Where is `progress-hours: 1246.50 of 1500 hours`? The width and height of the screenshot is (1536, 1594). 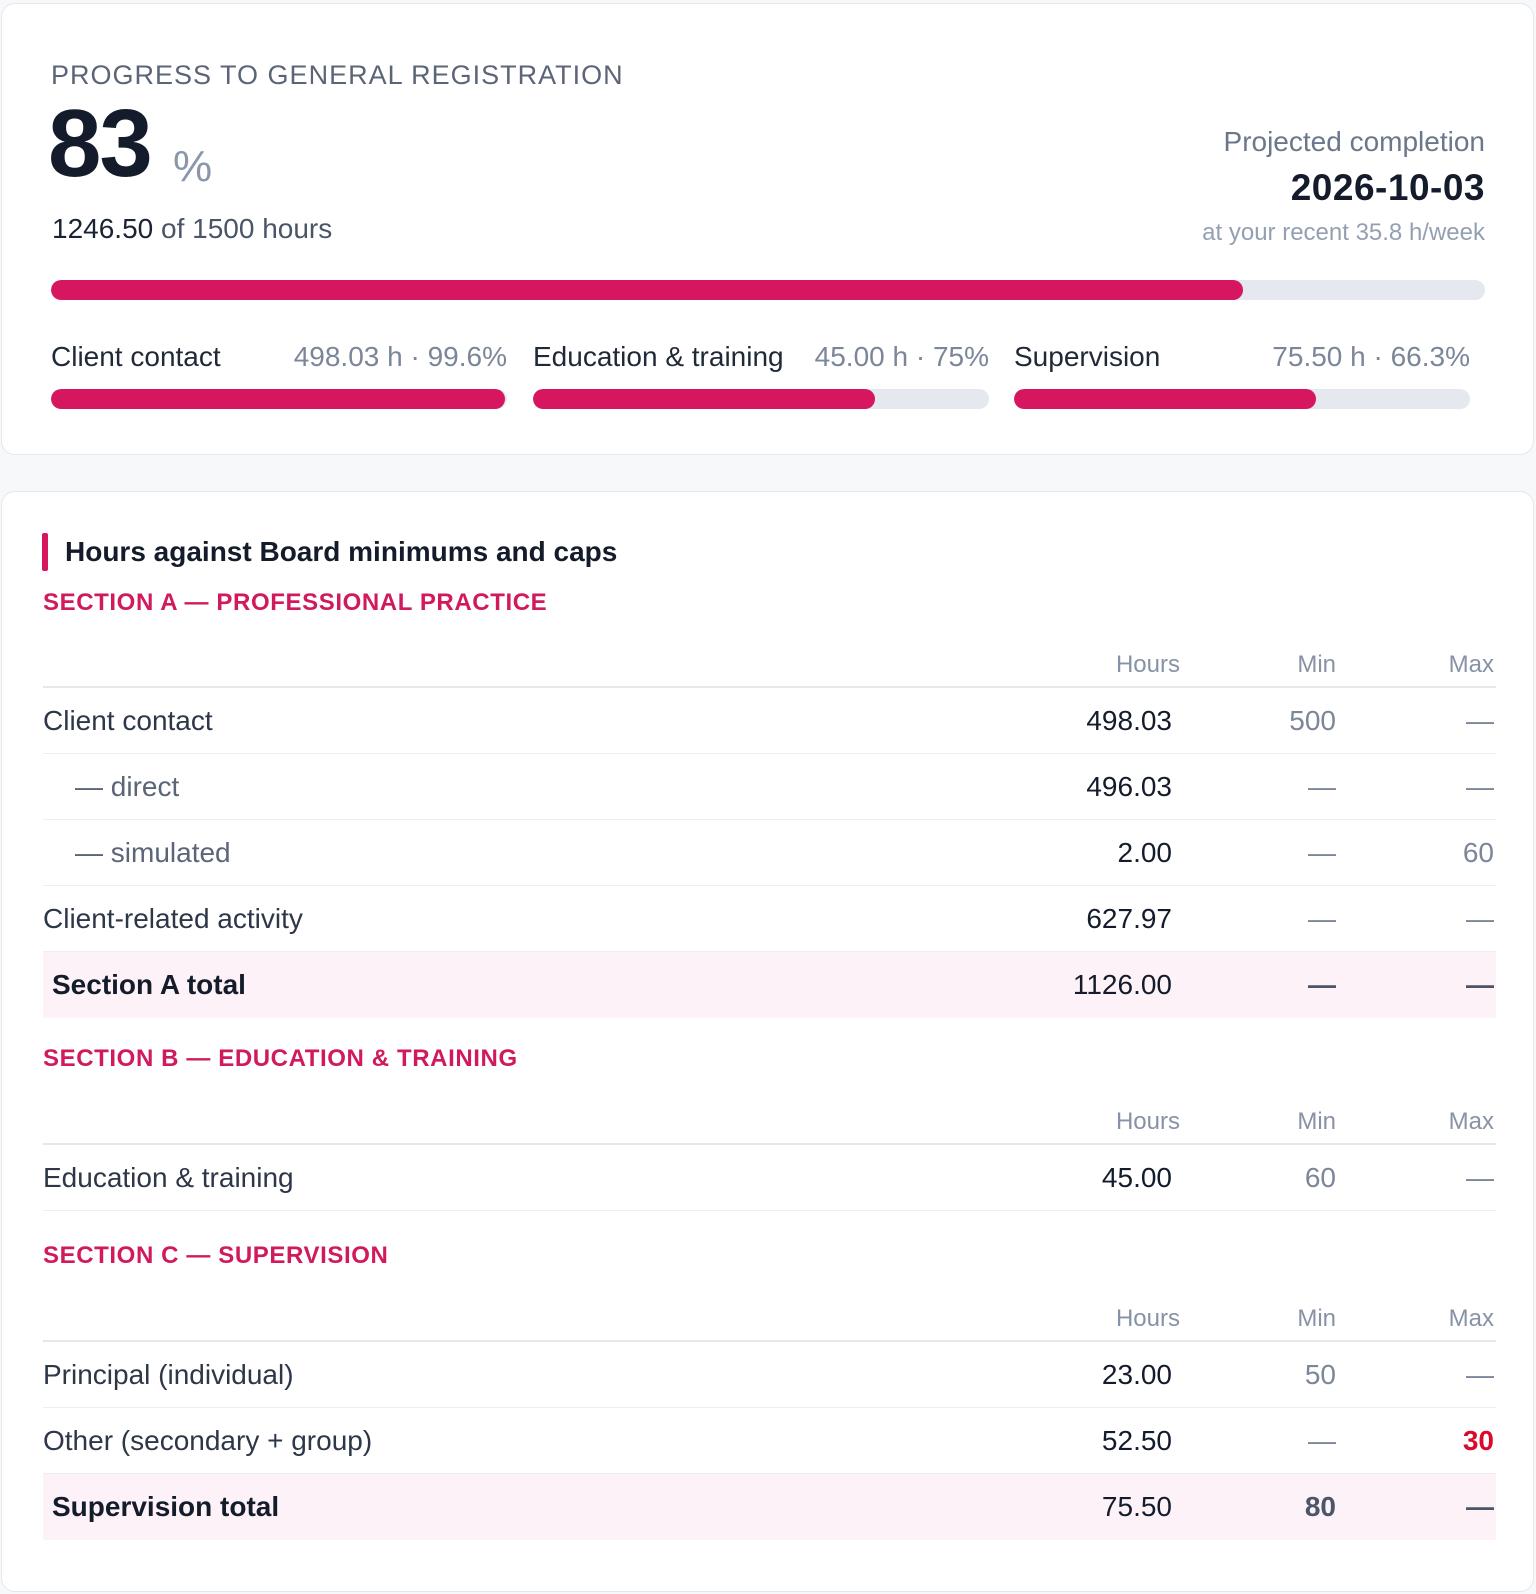
progress-hours: 1246.50 of 1500 hours is located at coordinates (192, 229).